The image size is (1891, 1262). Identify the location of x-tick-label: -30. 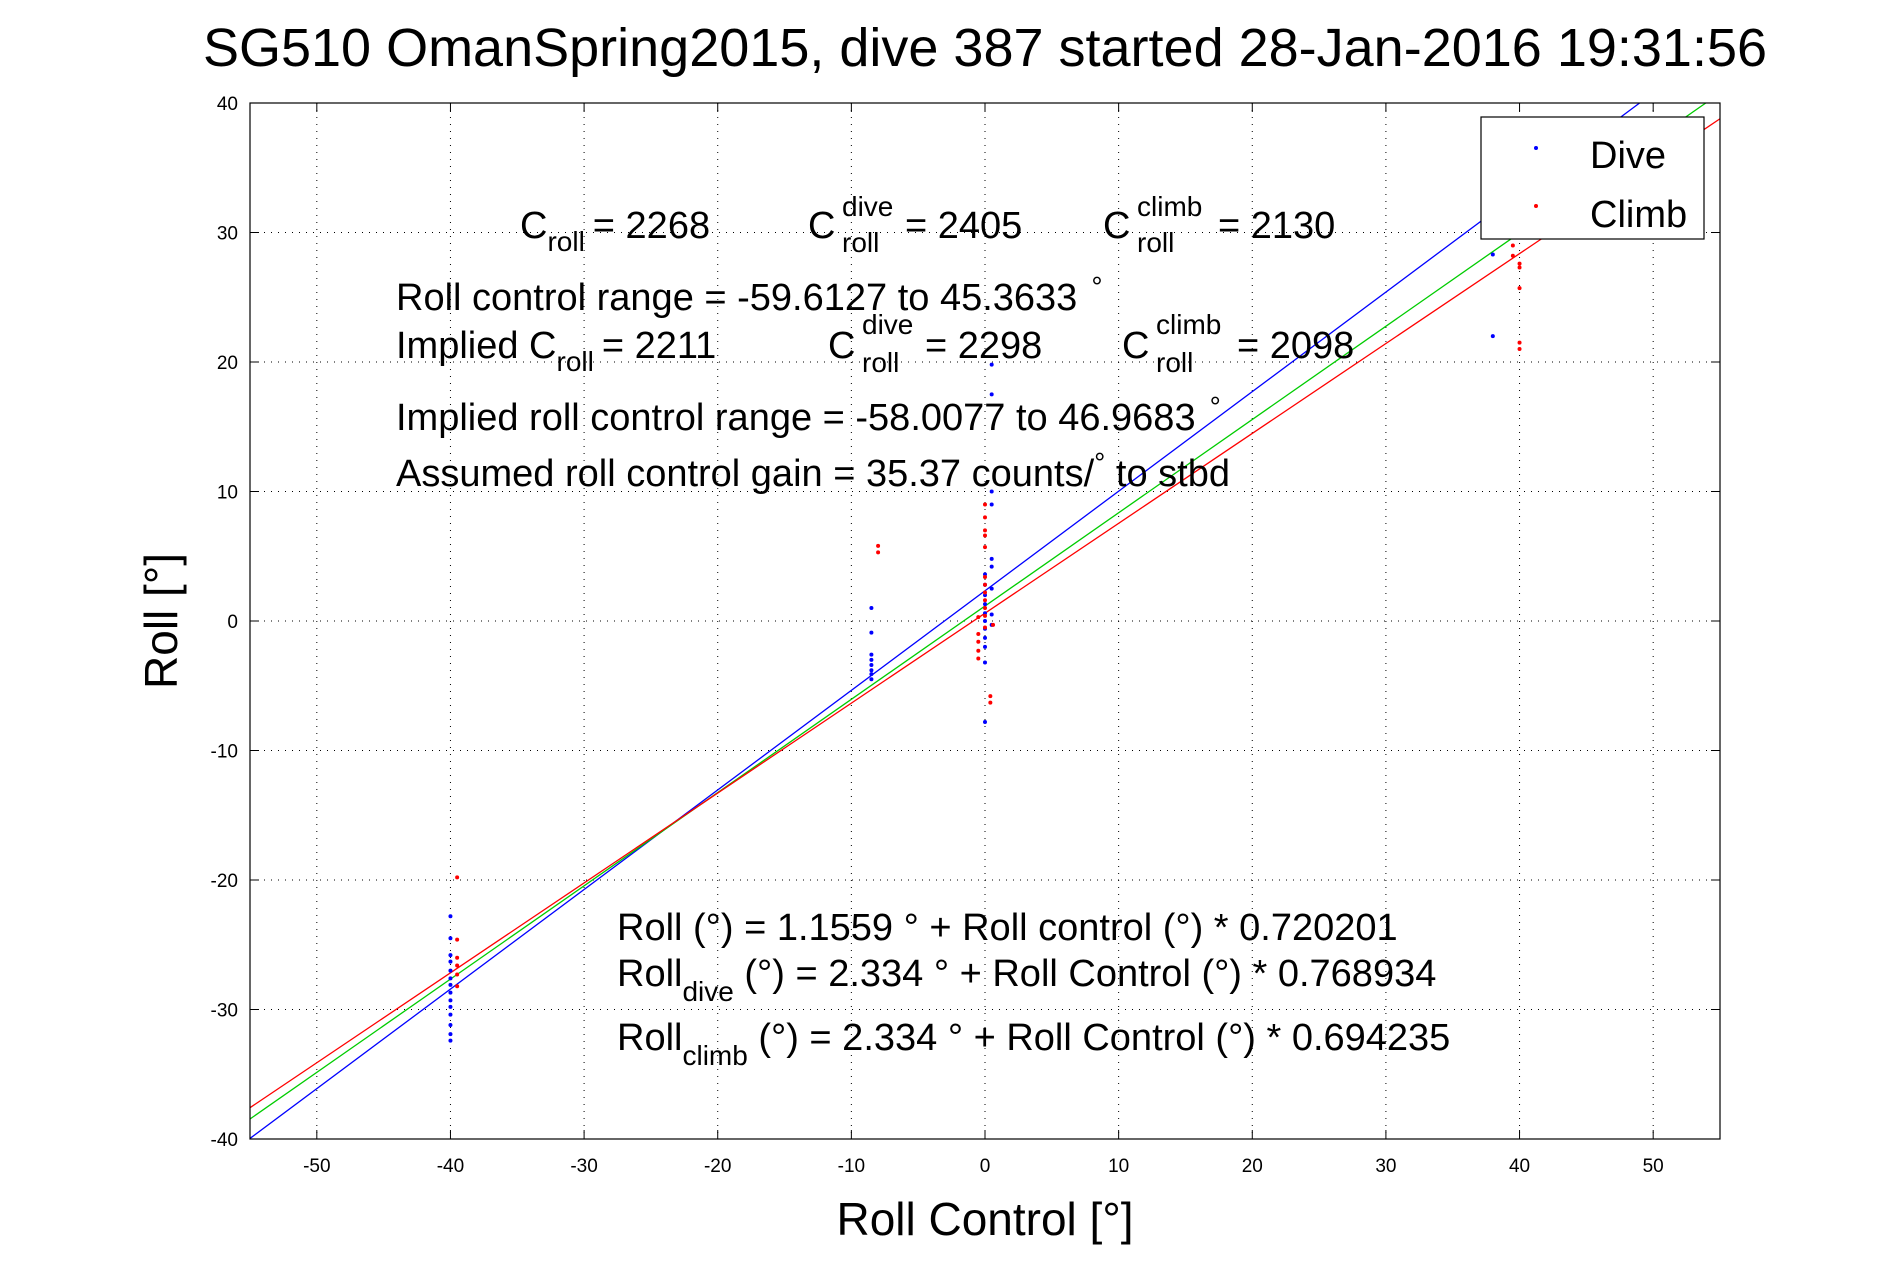
(583, 1166).